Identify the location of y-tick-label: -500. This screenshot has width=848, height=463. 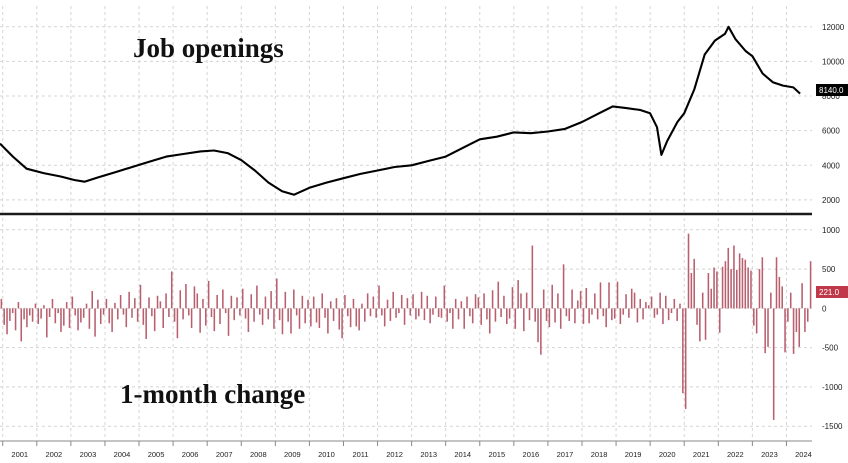
(830, 348).